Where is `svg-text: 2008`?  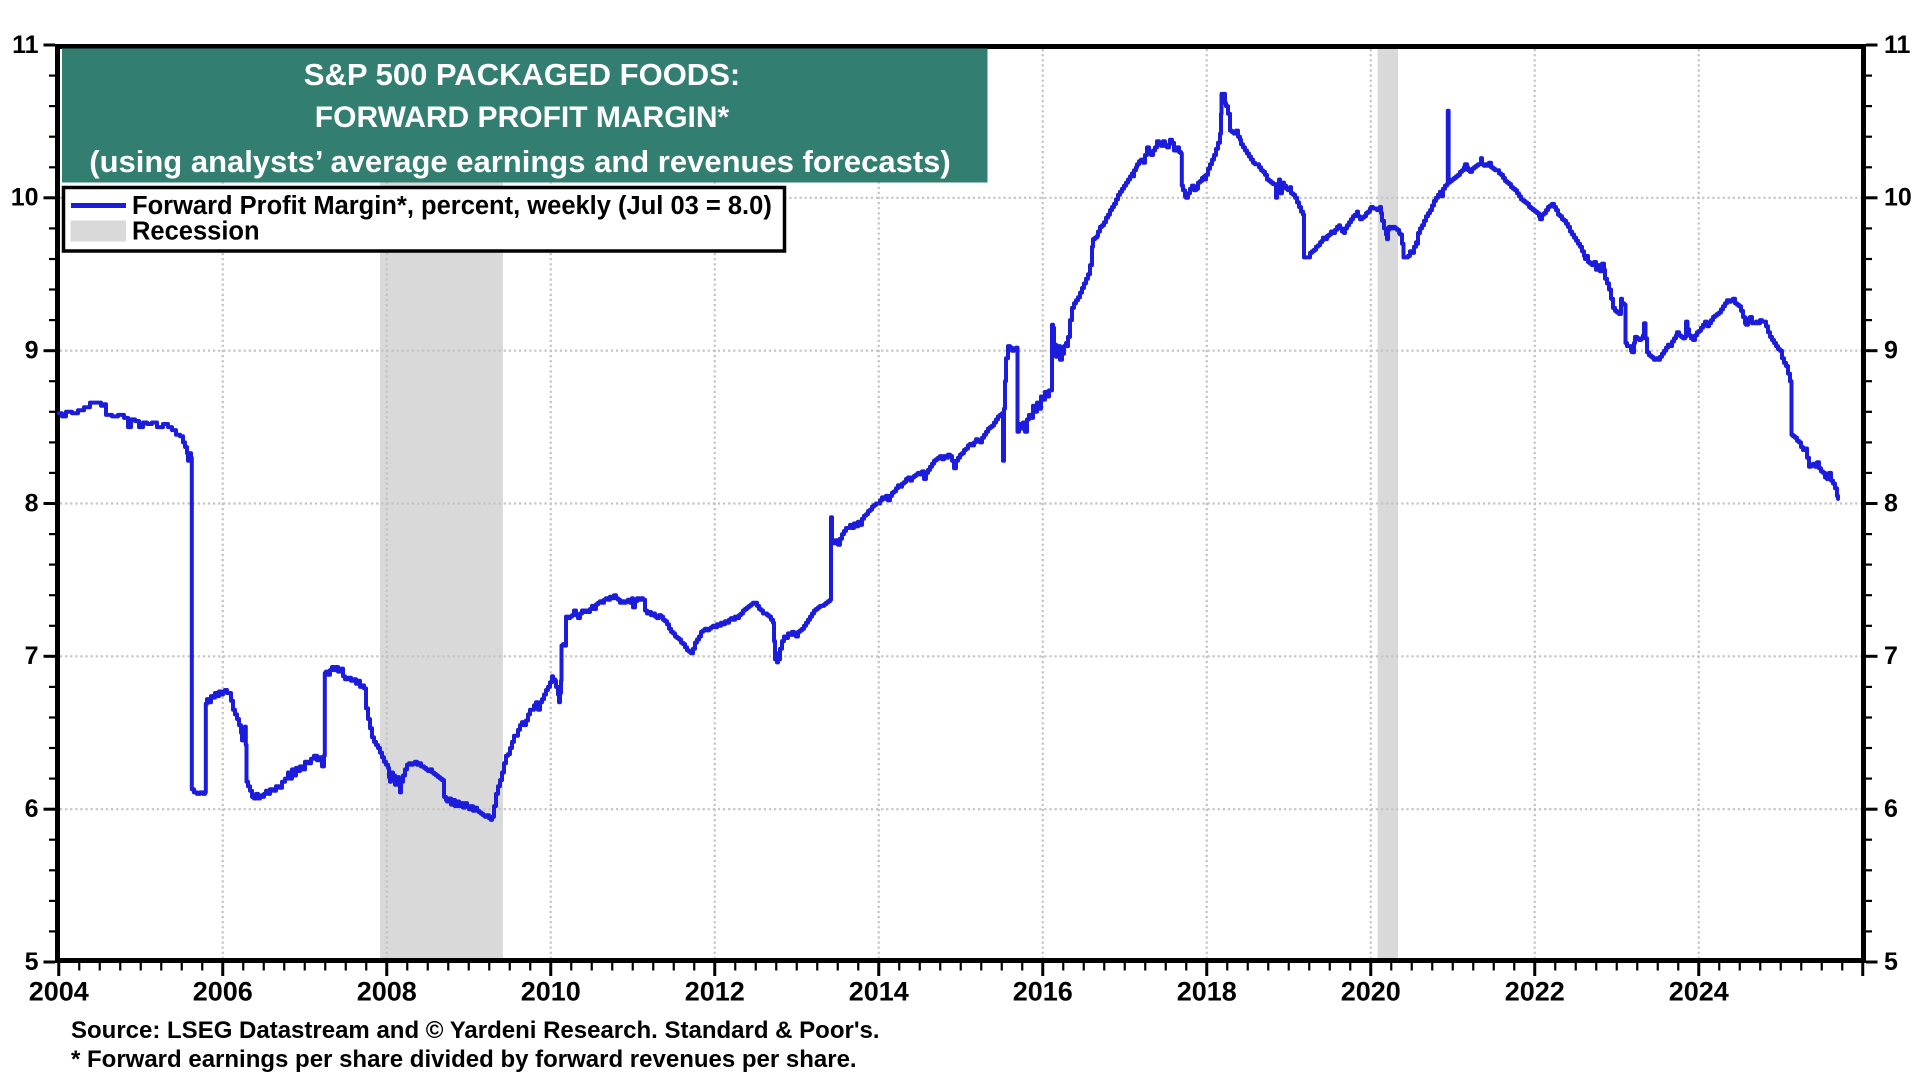 svg-text: 2008 is located at coordinates (387, 992).